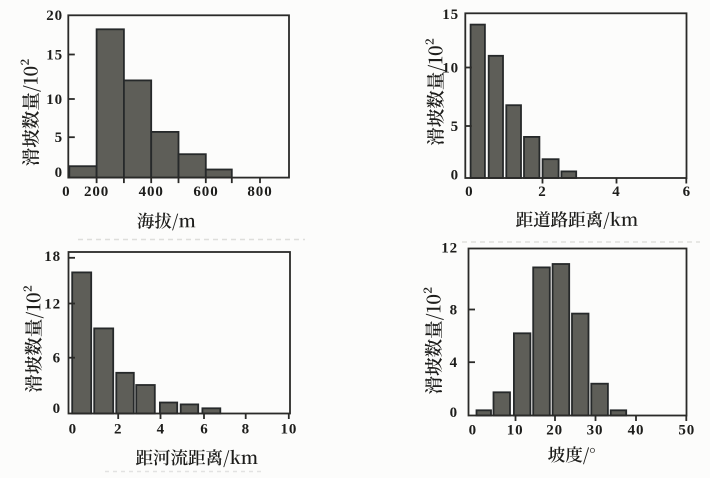 This screenshot has width=710, height=478. What do you see at coordinates (259, 192) in the screenshot?
I see `svg-text: 800` at bounding box center [259, 192].